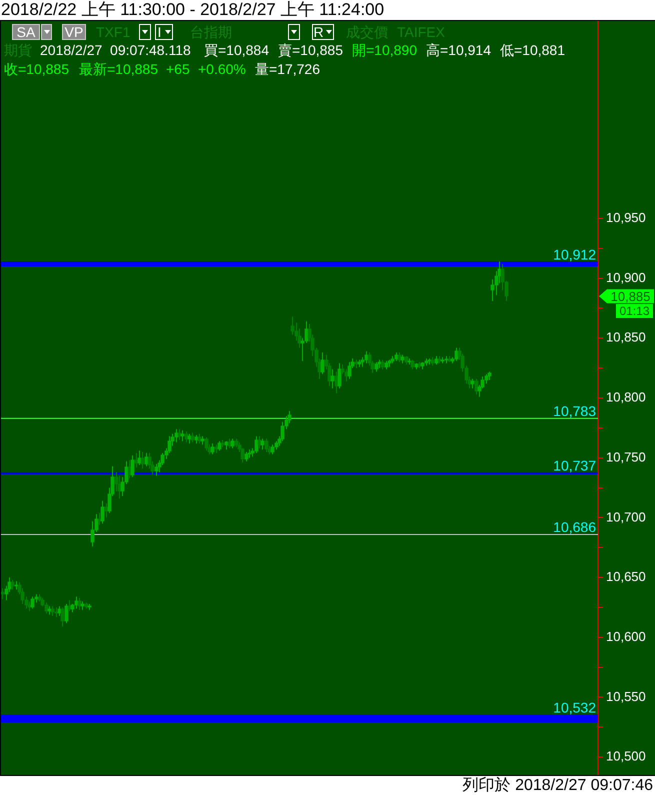  Describe the element at coordinates (310, 50) in the screenshot. I see `annotation: 賣=10,885` at that location.